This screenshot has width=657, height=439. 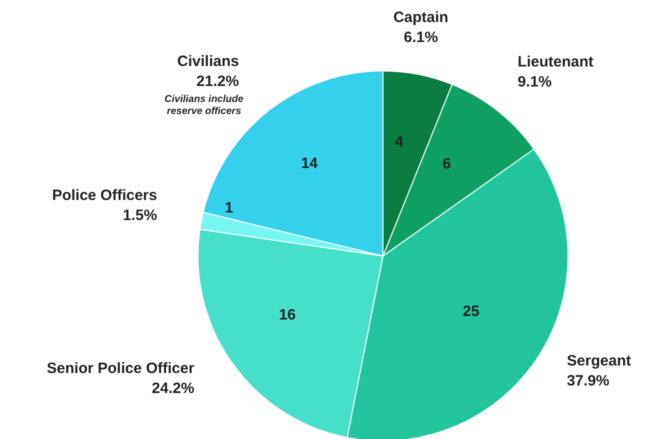 I want to click on data-label: 21.2%, so click(x=217, y=81).